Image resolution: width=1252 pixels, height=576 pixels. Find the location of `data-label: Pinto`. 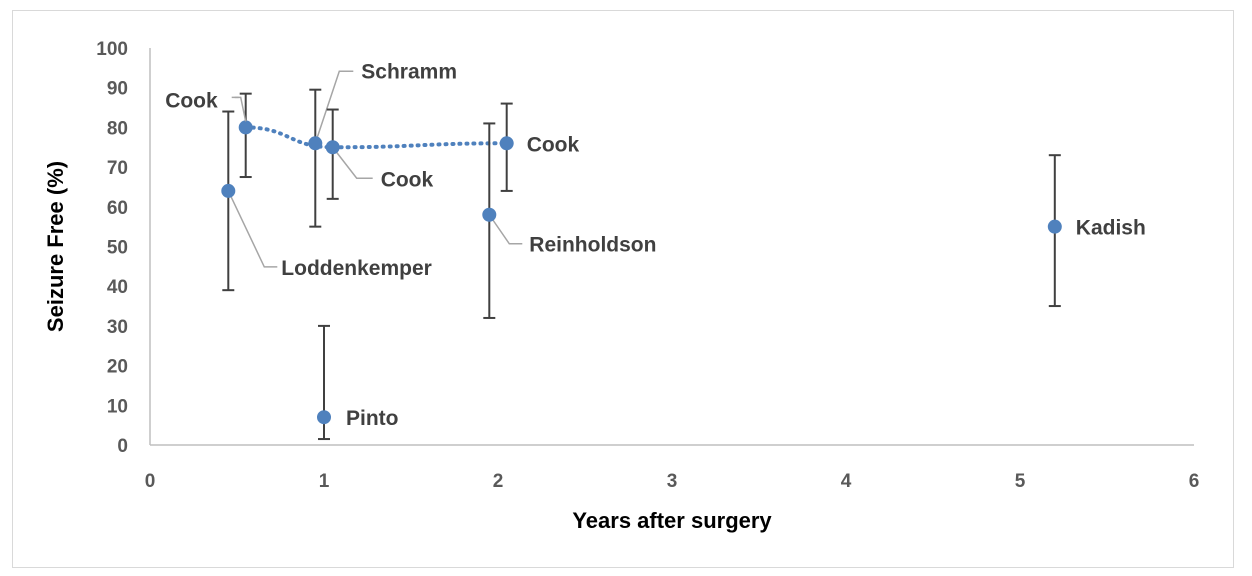

data-label: Pinto is located at coordinates (372, 418).